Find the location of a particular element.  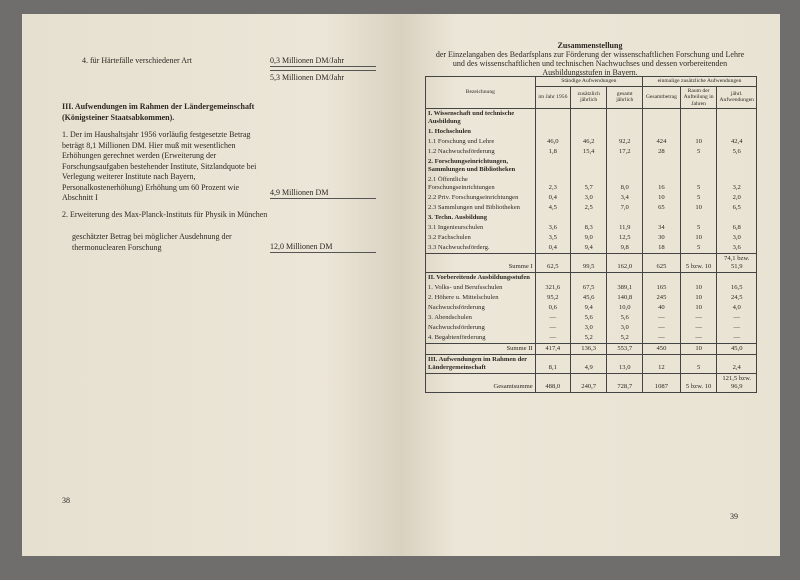

cell: 95,2 is located at coordinates (552, 298).